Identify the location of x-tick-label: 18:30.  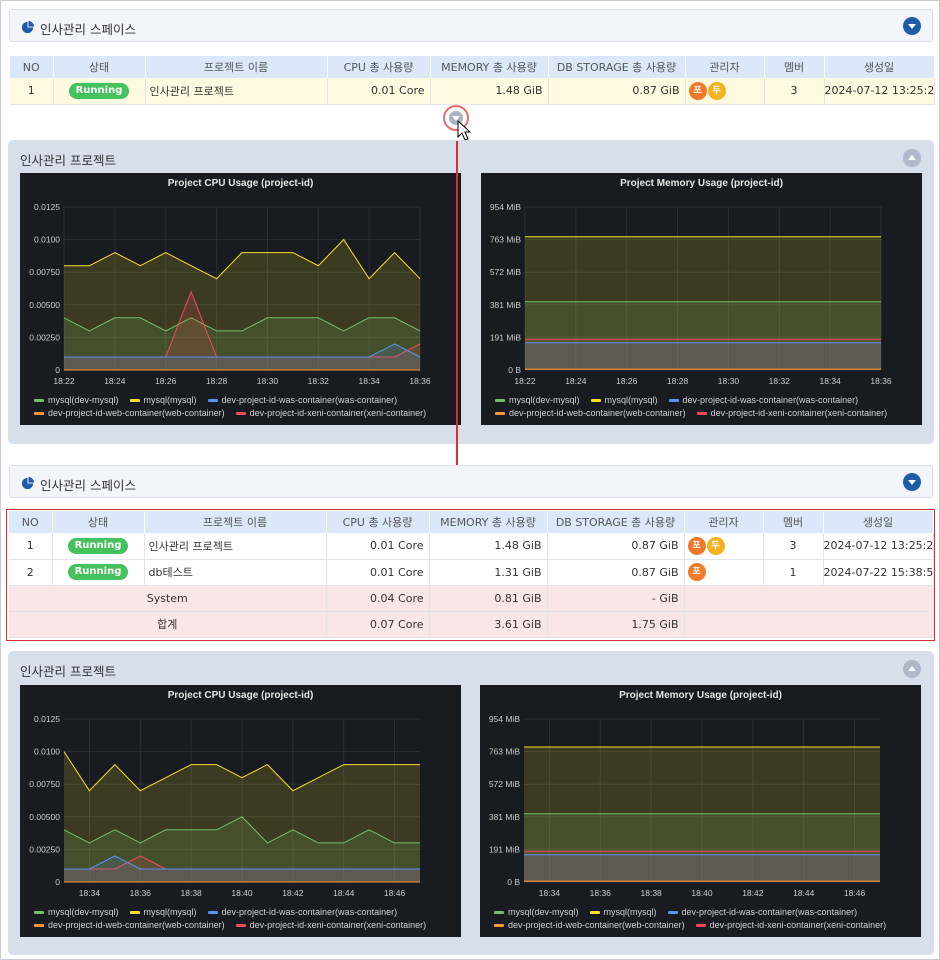
(729, 381).